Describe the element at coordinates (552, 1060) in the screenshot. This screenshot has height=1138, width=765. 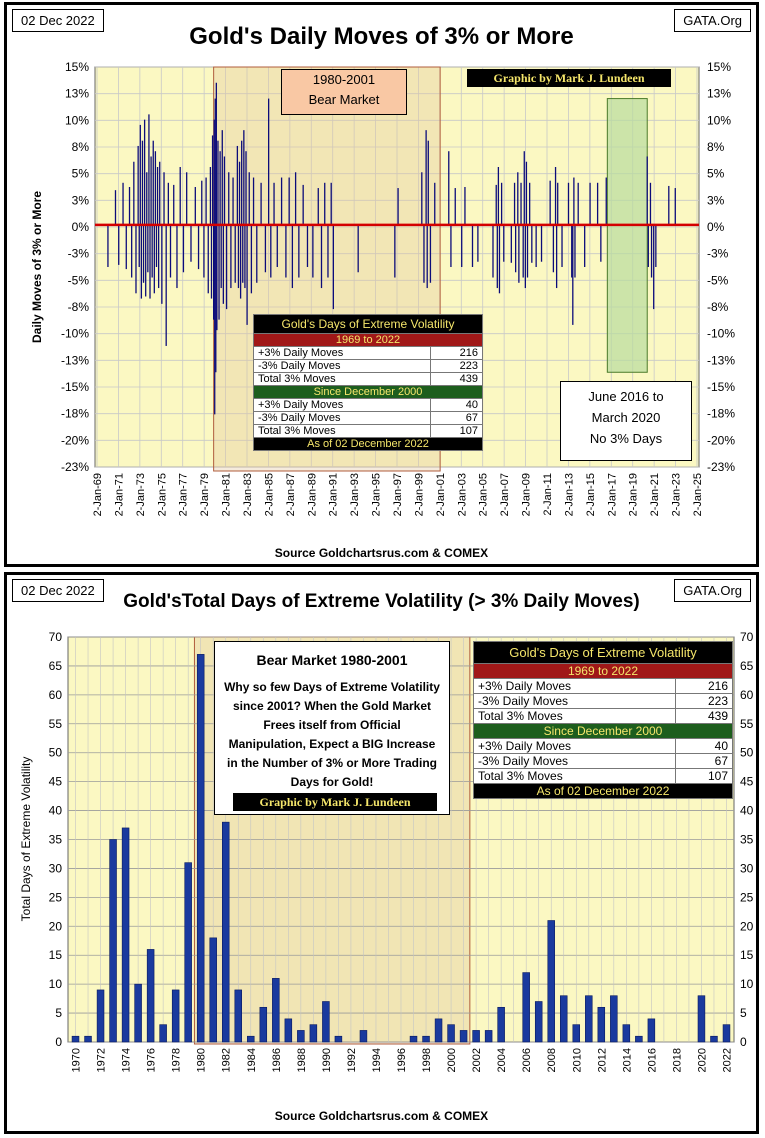
I see `x-tick-label: 2008` at that location.